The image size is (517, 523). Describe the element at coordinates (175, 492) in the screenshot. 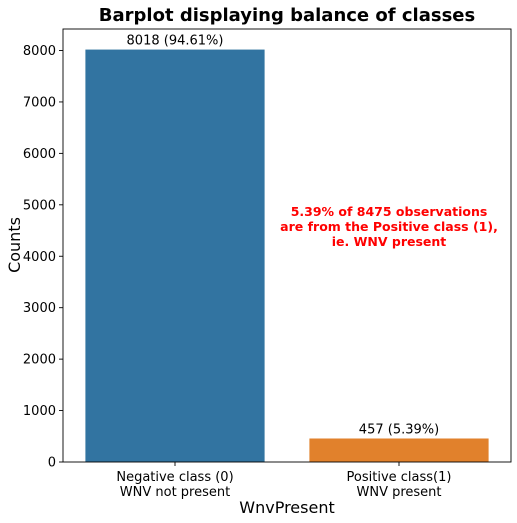

I see `x-tick-label-line: WNV not present` at that location.